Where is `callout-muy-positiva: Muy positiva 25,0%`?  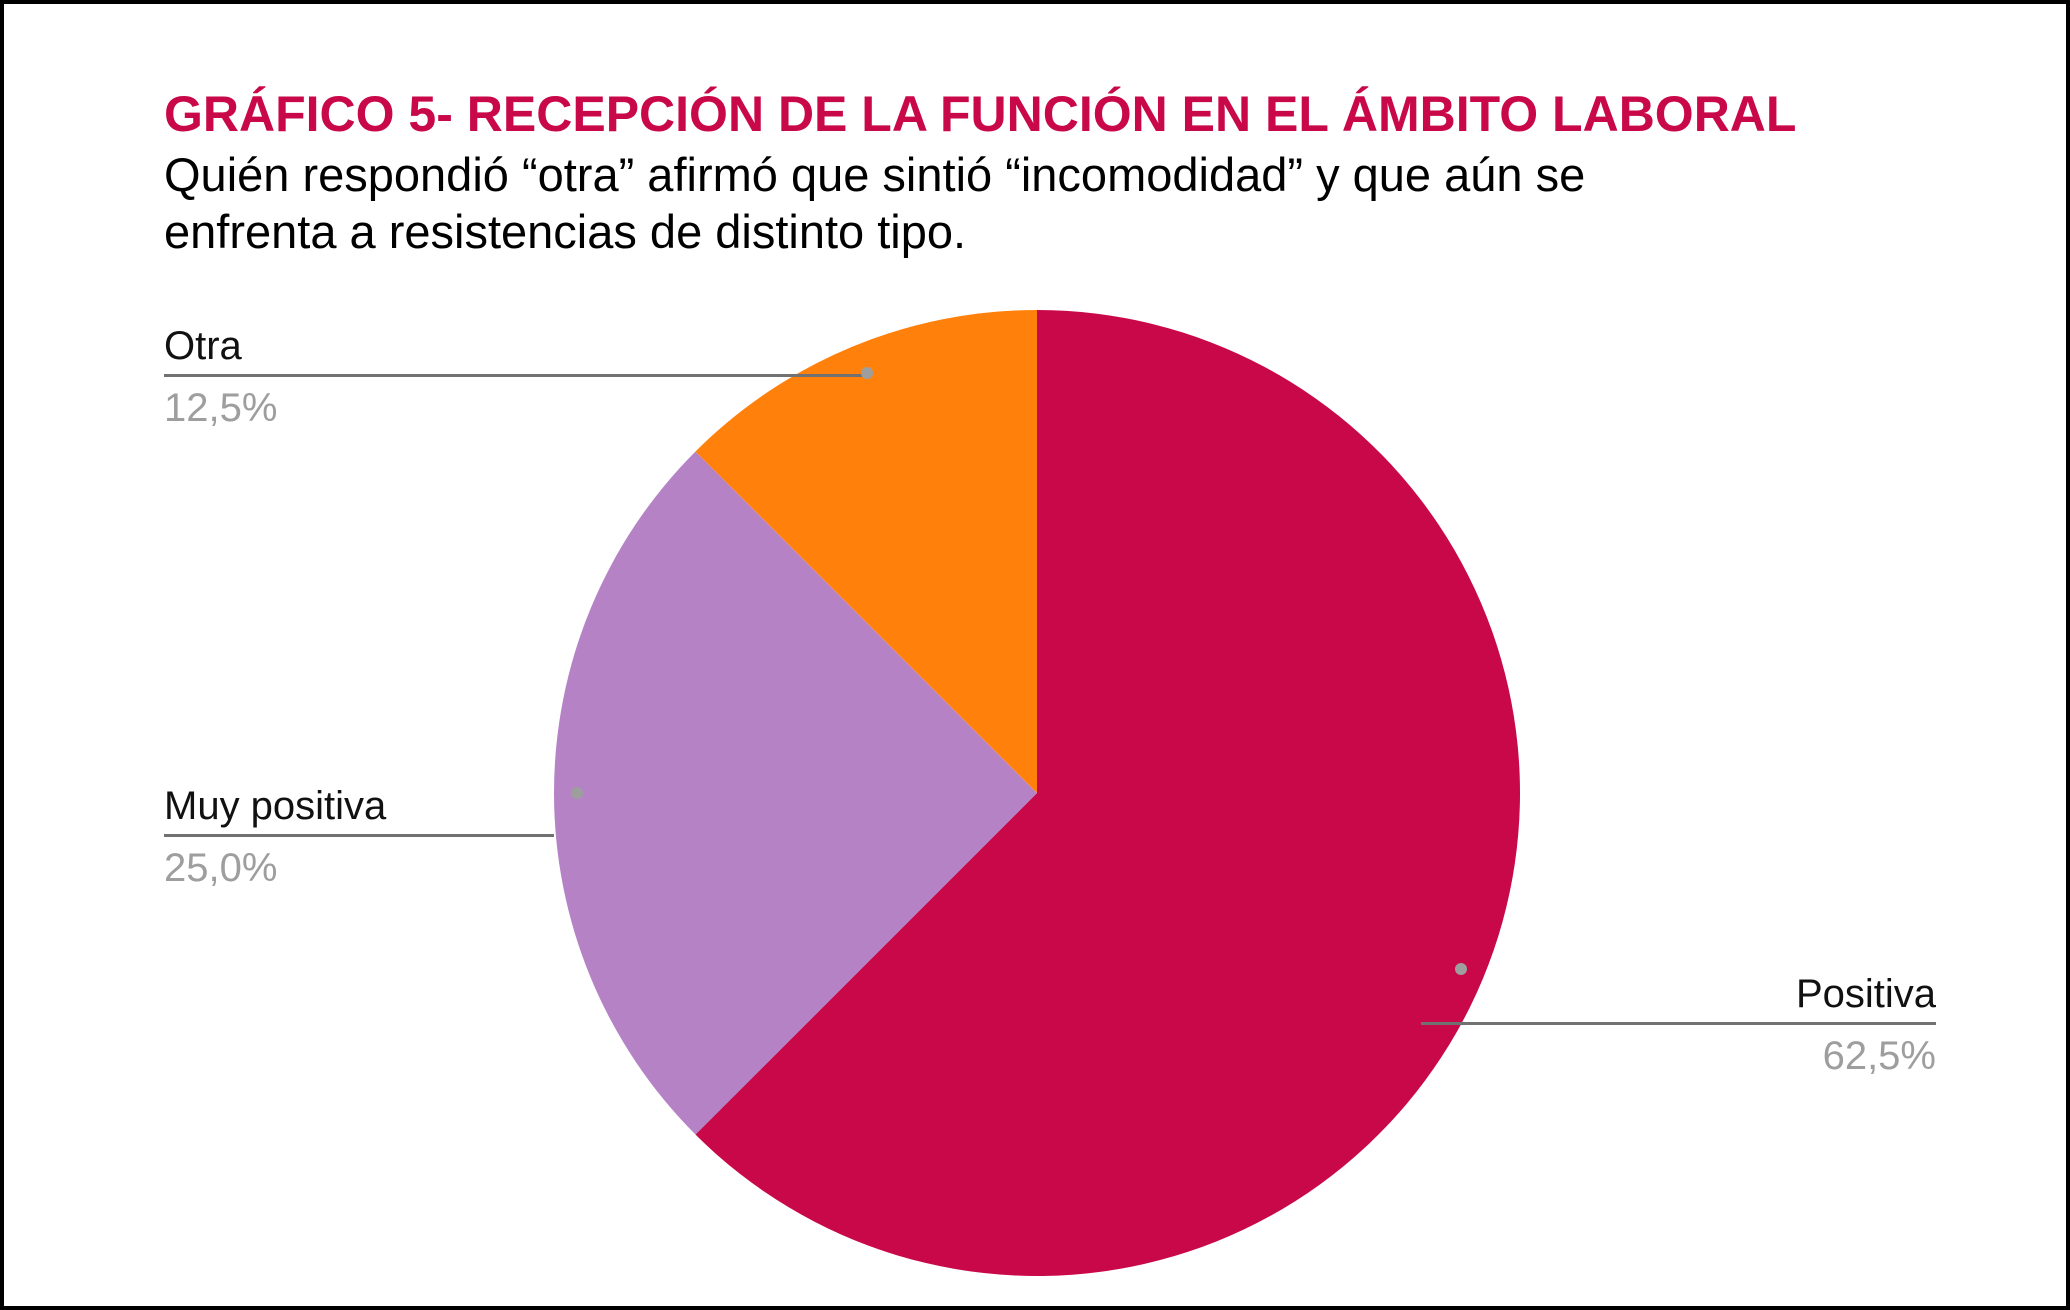
callout-muy-positiva: Muy positiva 25,0% is located at coordinates (359, 836).